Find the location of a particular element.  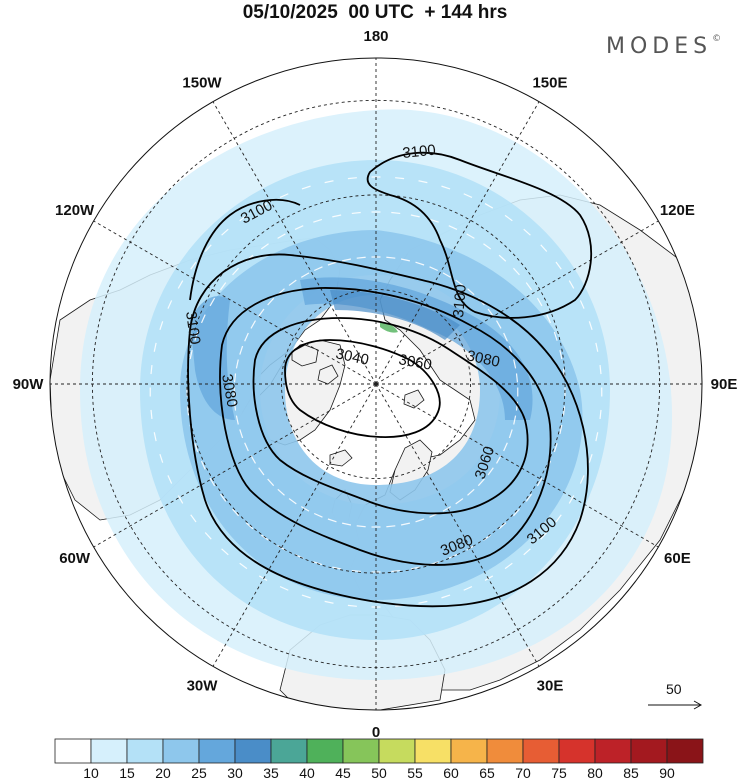

longitude-label: 120E is located at coordinates (677, 210).